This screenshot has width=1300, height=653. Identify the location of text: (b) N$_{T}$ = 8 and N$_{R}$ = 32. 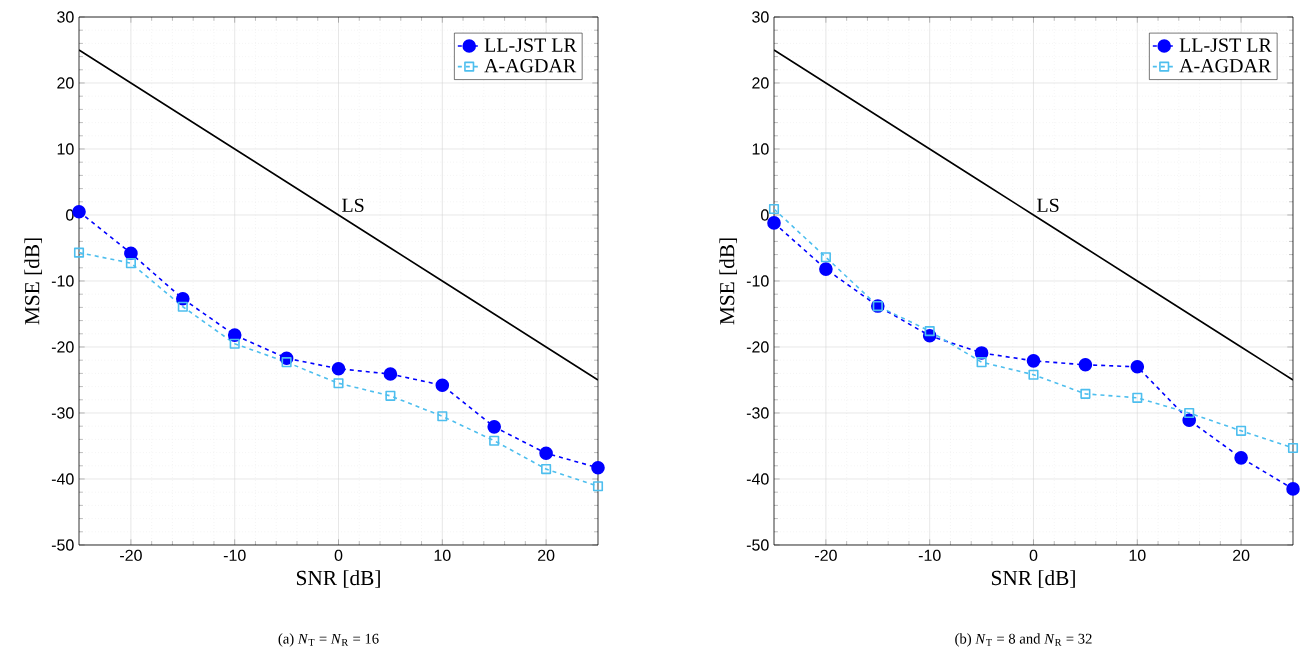
(1023, 640).